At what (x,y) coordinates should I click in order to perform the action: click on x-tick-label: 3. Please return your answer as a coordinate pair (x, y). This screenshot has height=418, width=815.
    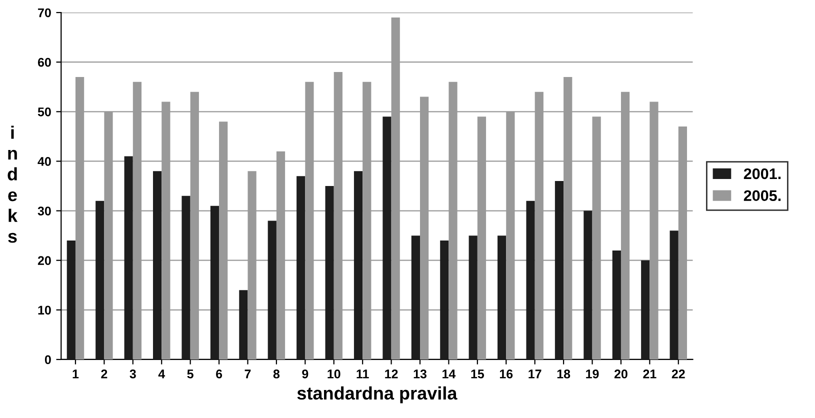
    Looking at the image, I should click on (133, 374).